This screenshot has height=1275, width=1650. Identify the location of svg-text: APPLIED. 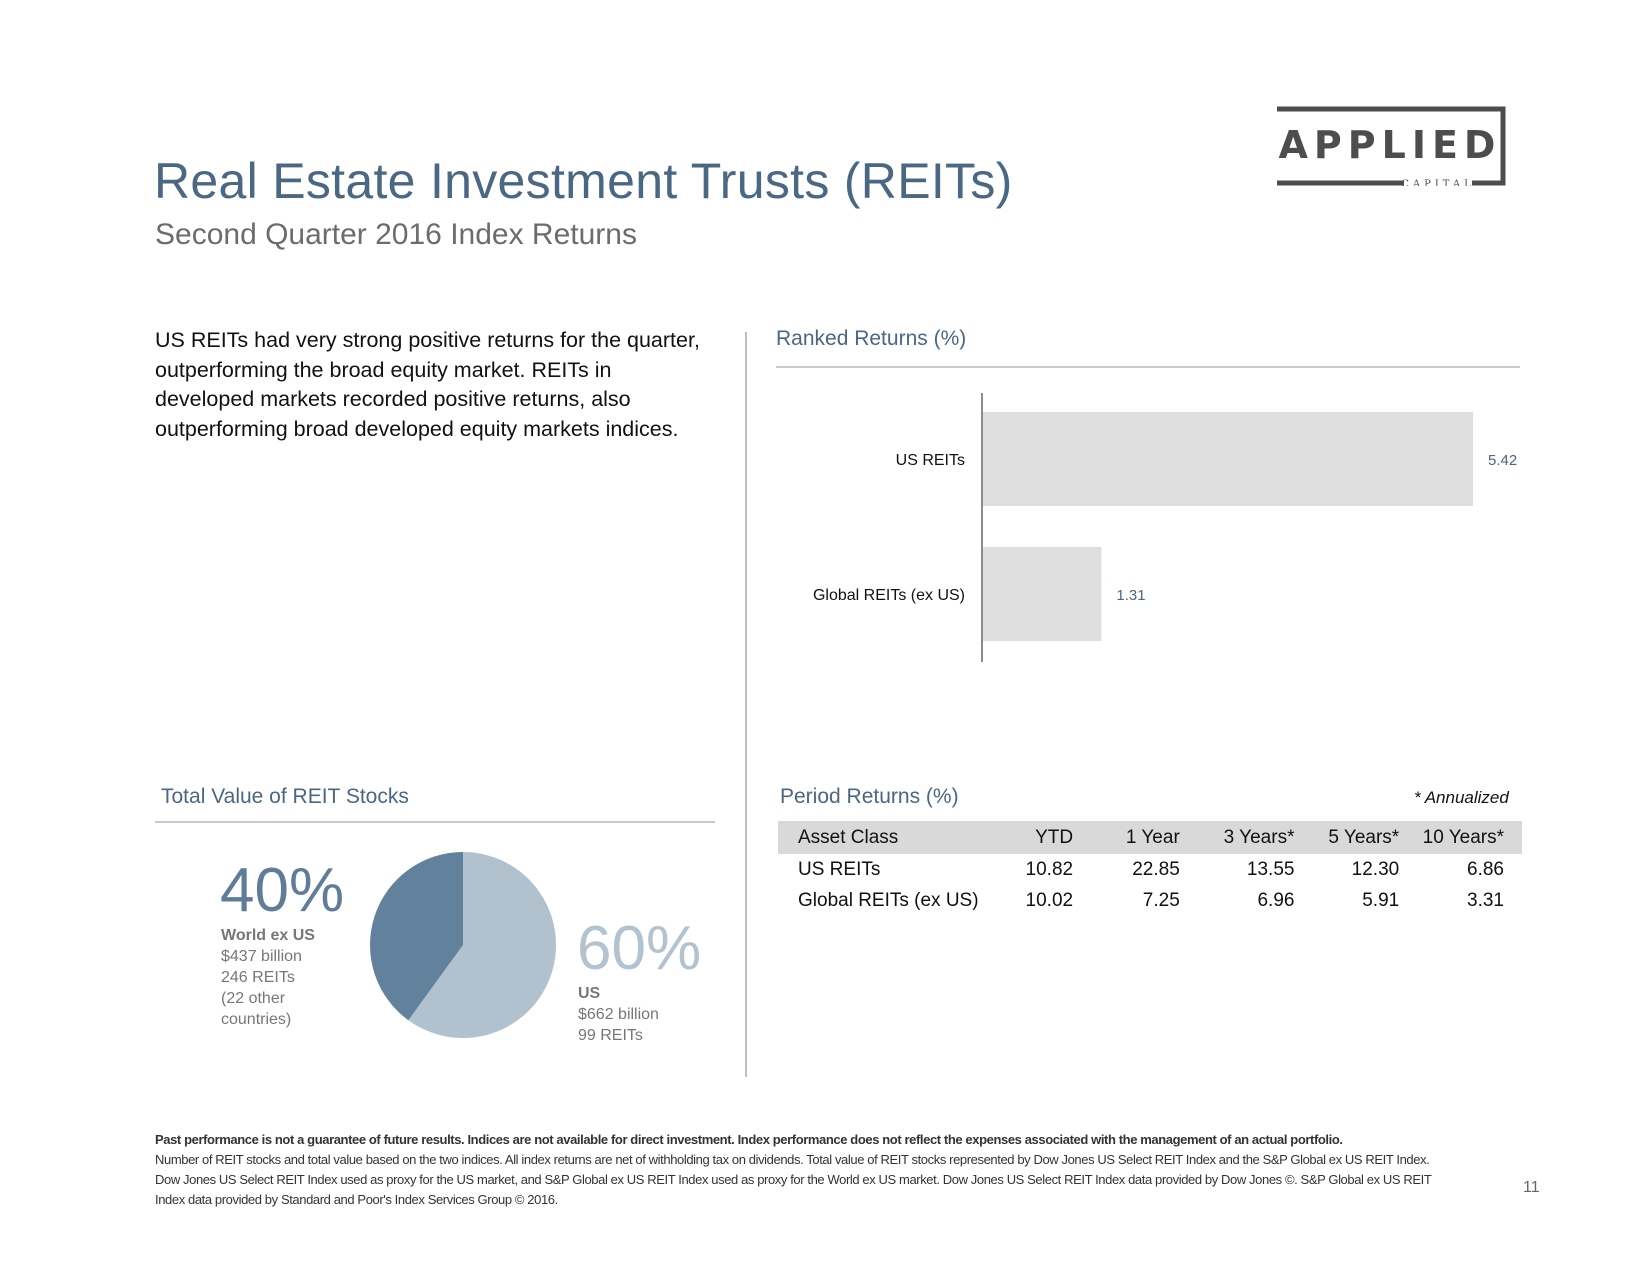
(1390, 145).